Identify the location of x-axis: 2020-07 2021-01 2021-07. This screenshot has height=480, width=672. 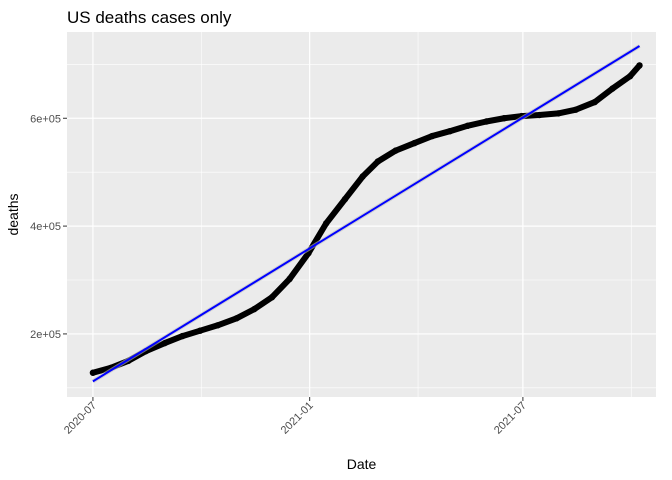
(295, 417).